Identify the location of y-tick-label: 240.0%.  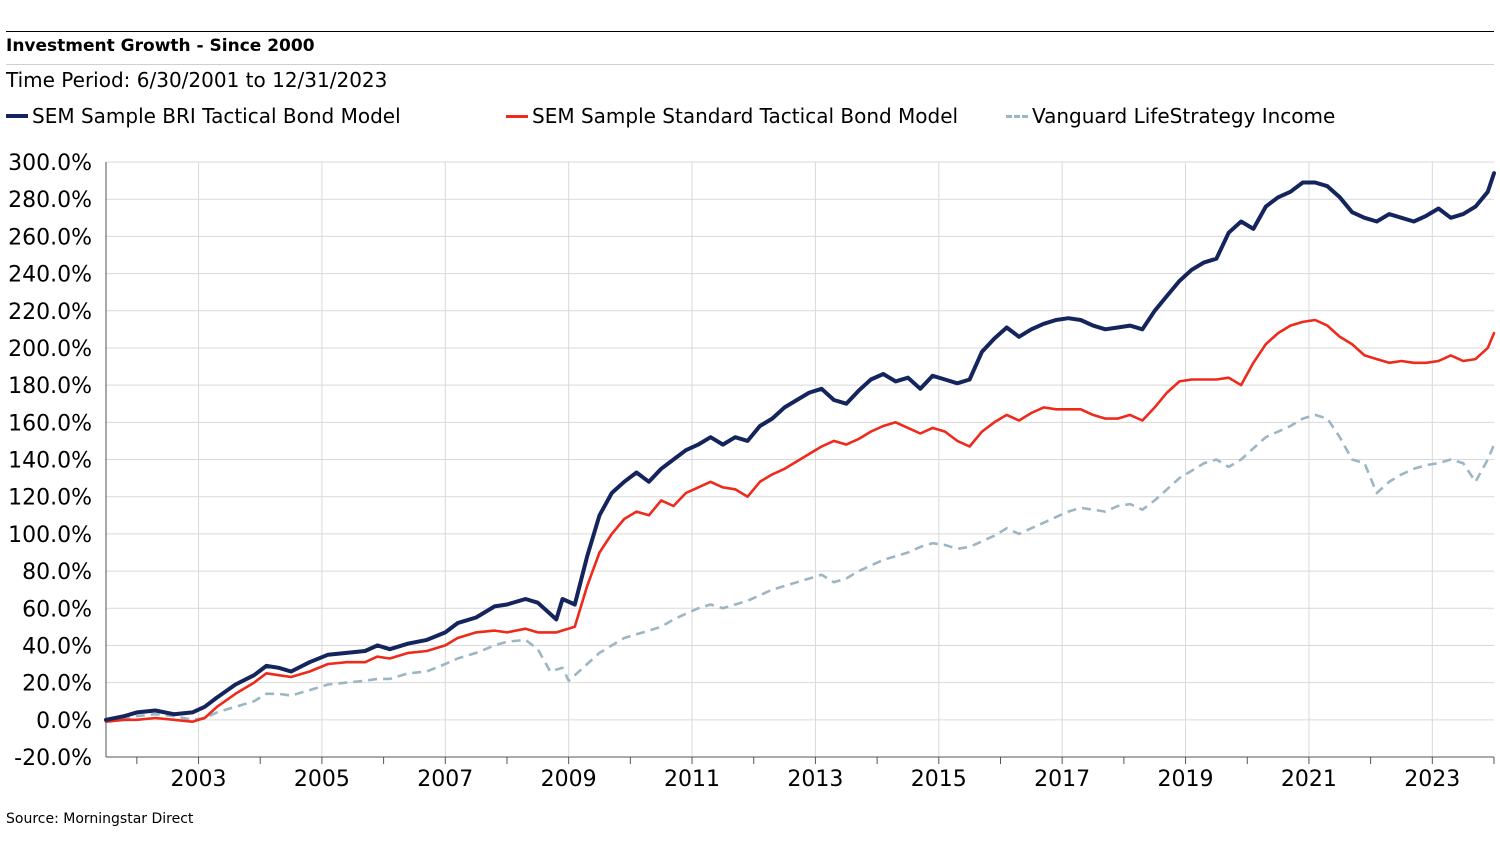
(50, 275).